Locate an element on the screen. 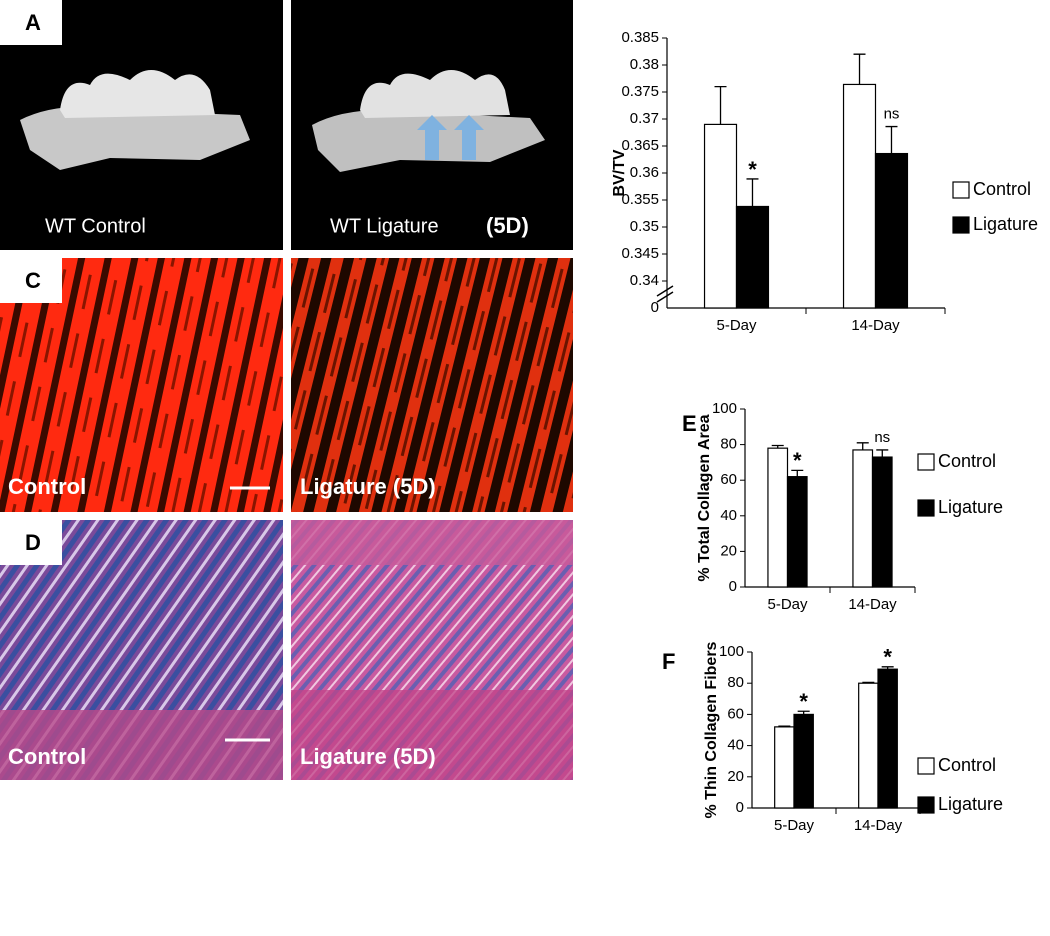 The height and width of the screenshot is (936, 1050). y-tick-label: 0.38 is located at coordinates (644, 64).